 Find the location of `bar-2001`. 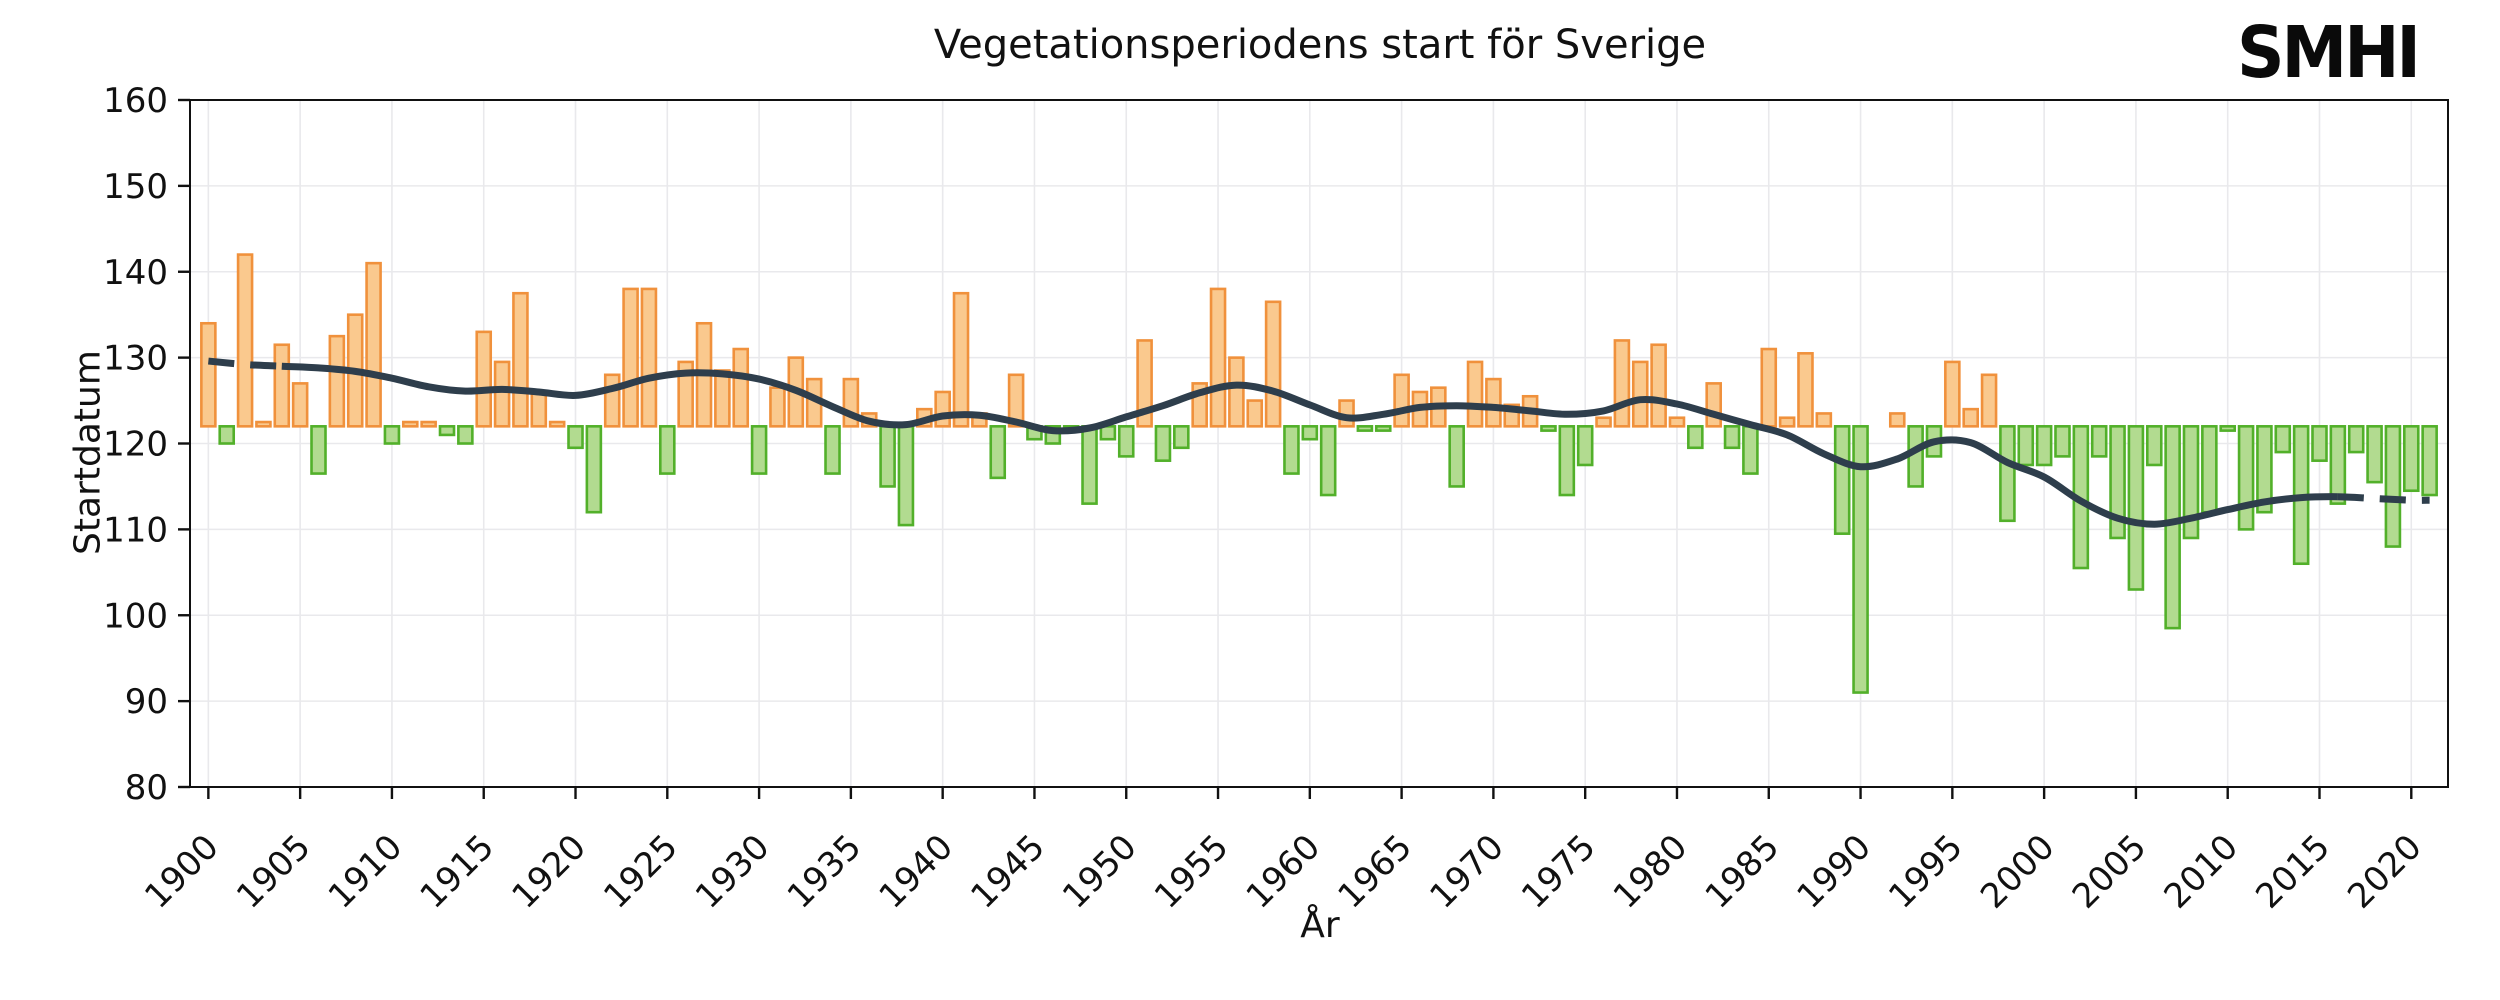

bar-2001 is located at coordinates (2062, 441).